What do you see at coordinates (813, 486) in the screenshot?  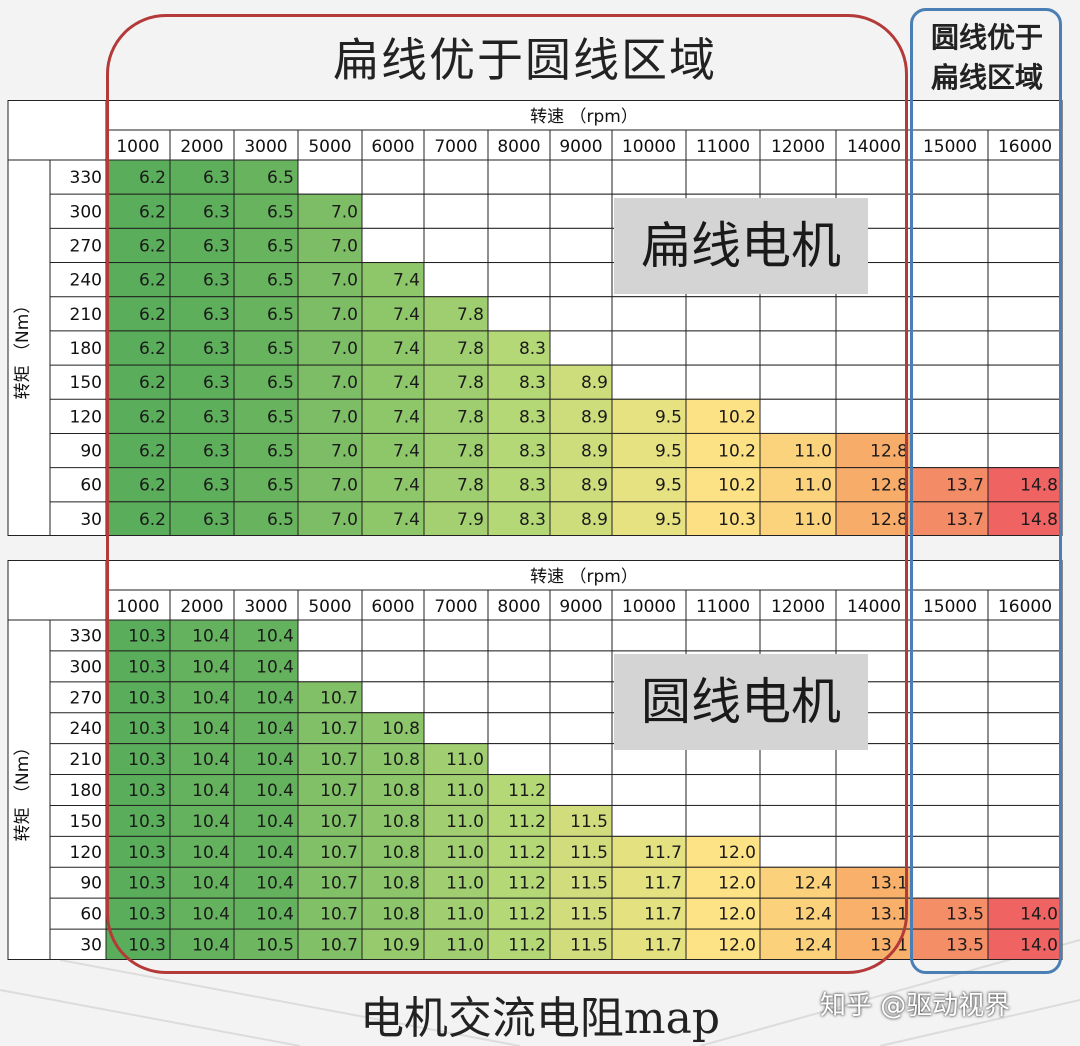 I see `data-label: 11.0` at bounding box center [813, 486].